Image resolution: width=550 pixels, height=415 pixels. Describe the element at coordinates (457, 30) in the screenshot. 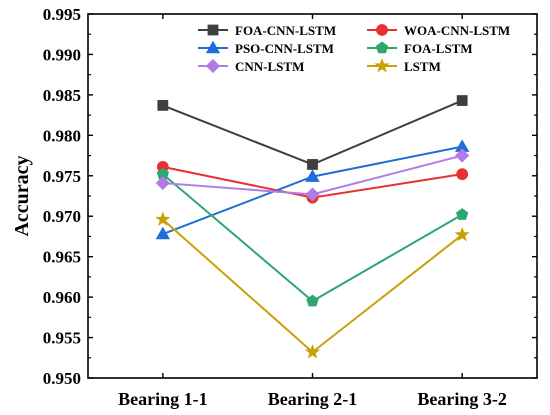

I see `legend-label: WOA-CNN-LSTM` at that location.